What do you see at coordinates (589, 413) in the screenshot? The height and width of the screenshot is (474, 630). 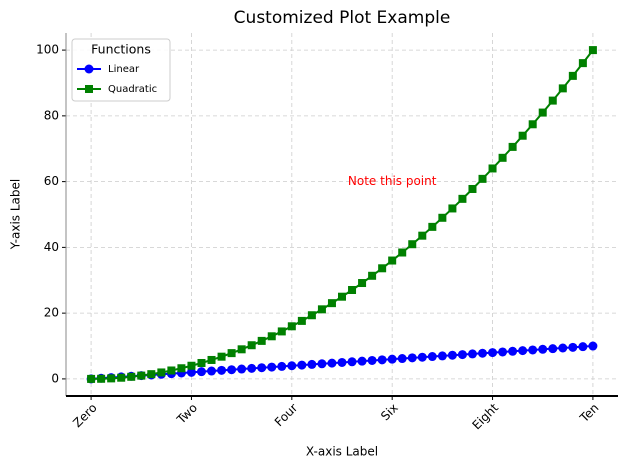 I see `x-tick-label: Ten` at bounding box center [589, 413].